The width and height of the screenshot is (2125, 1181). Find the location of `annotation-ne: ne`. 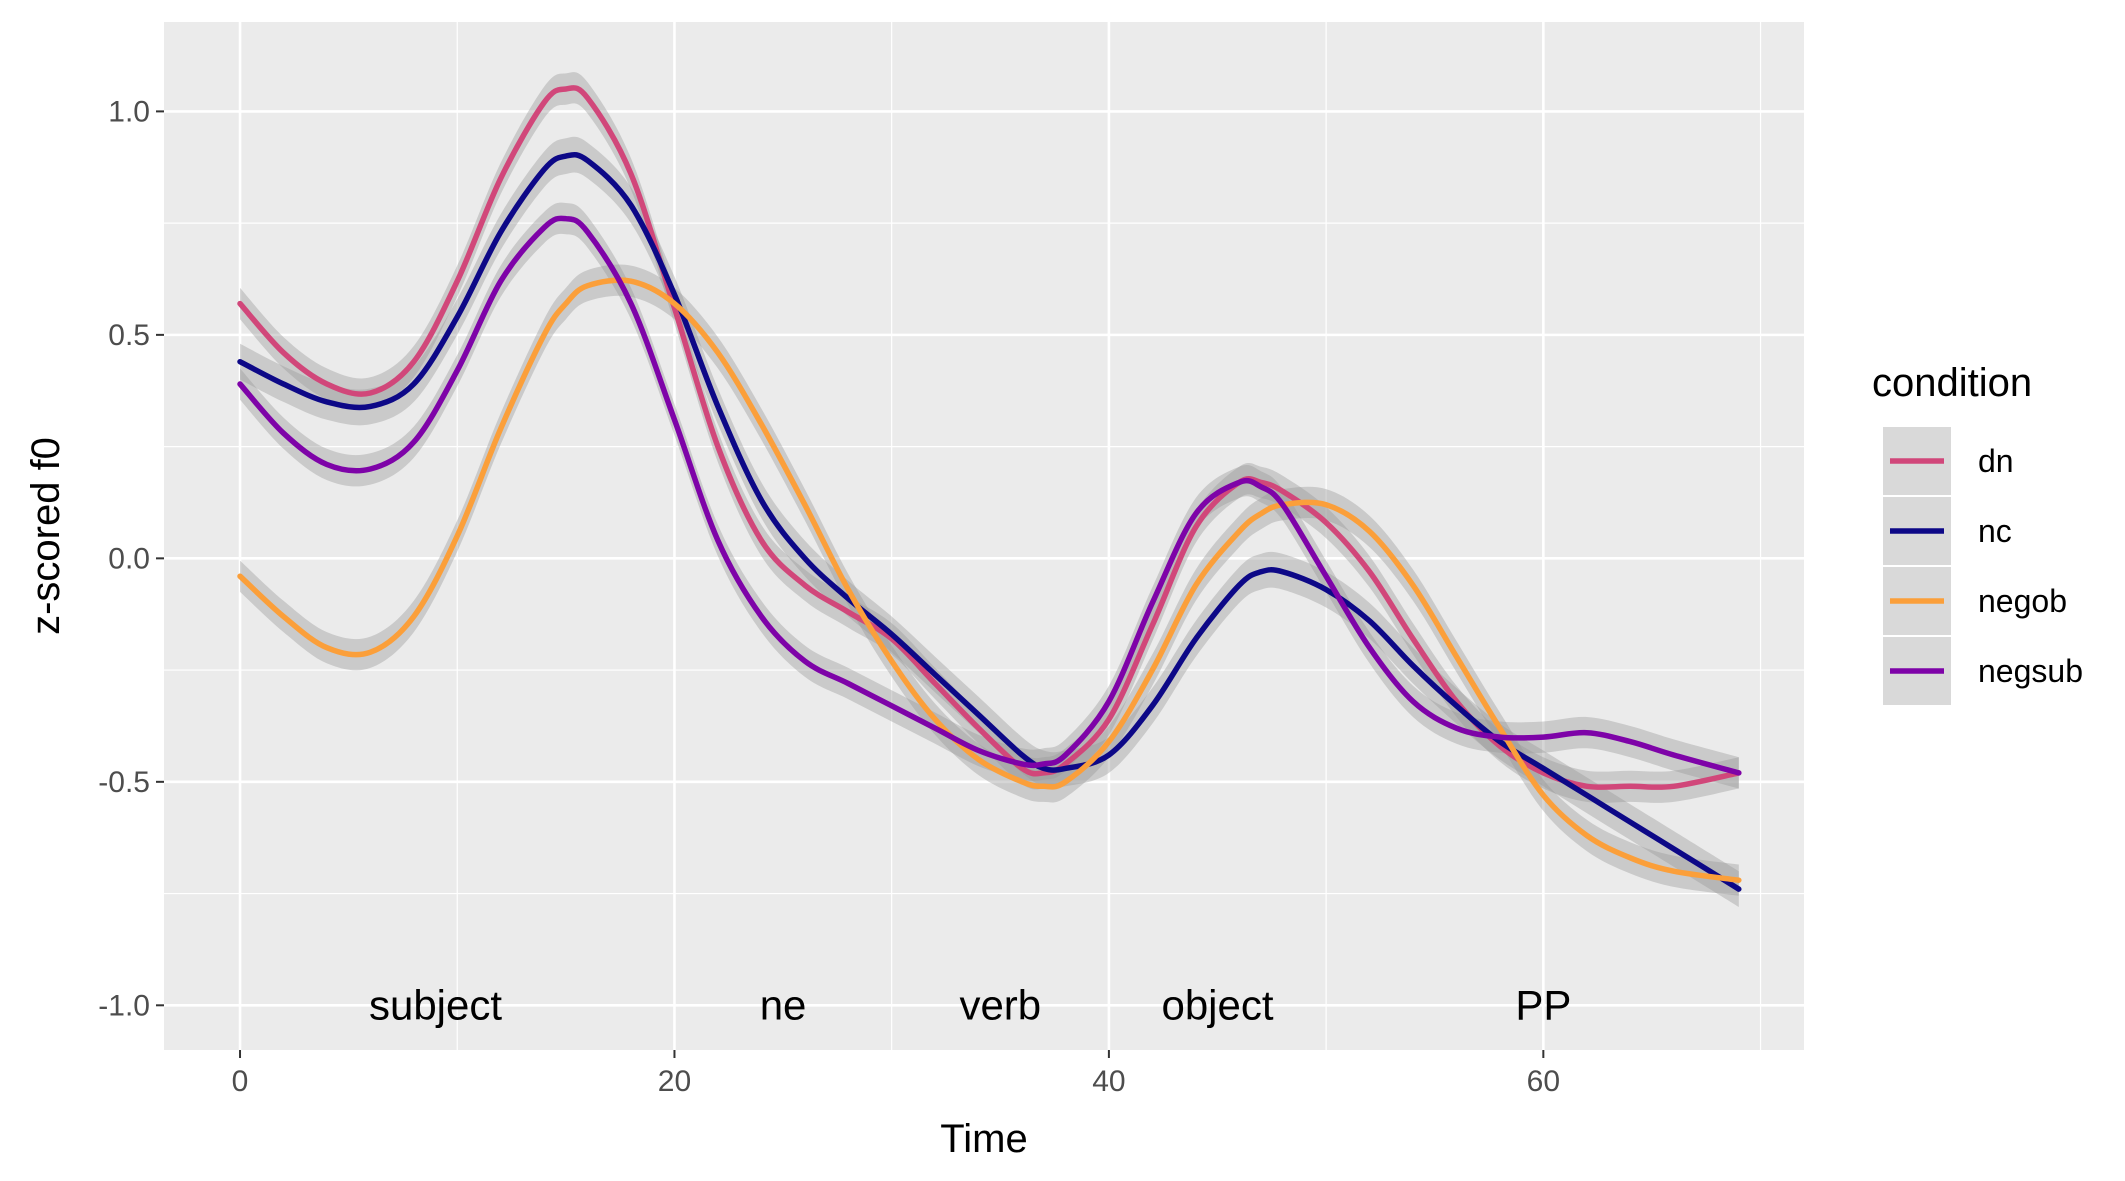

annotation-ne: ne is located at coordinates (783, 1004).